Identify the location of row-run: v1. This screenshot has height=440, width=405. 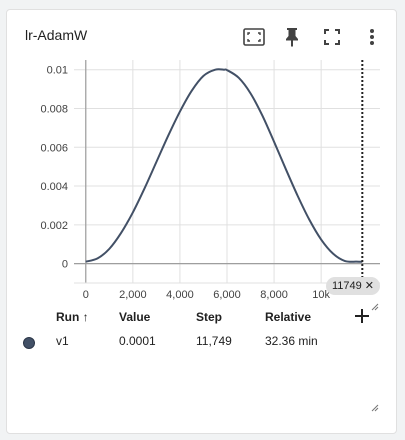
(62, 341).